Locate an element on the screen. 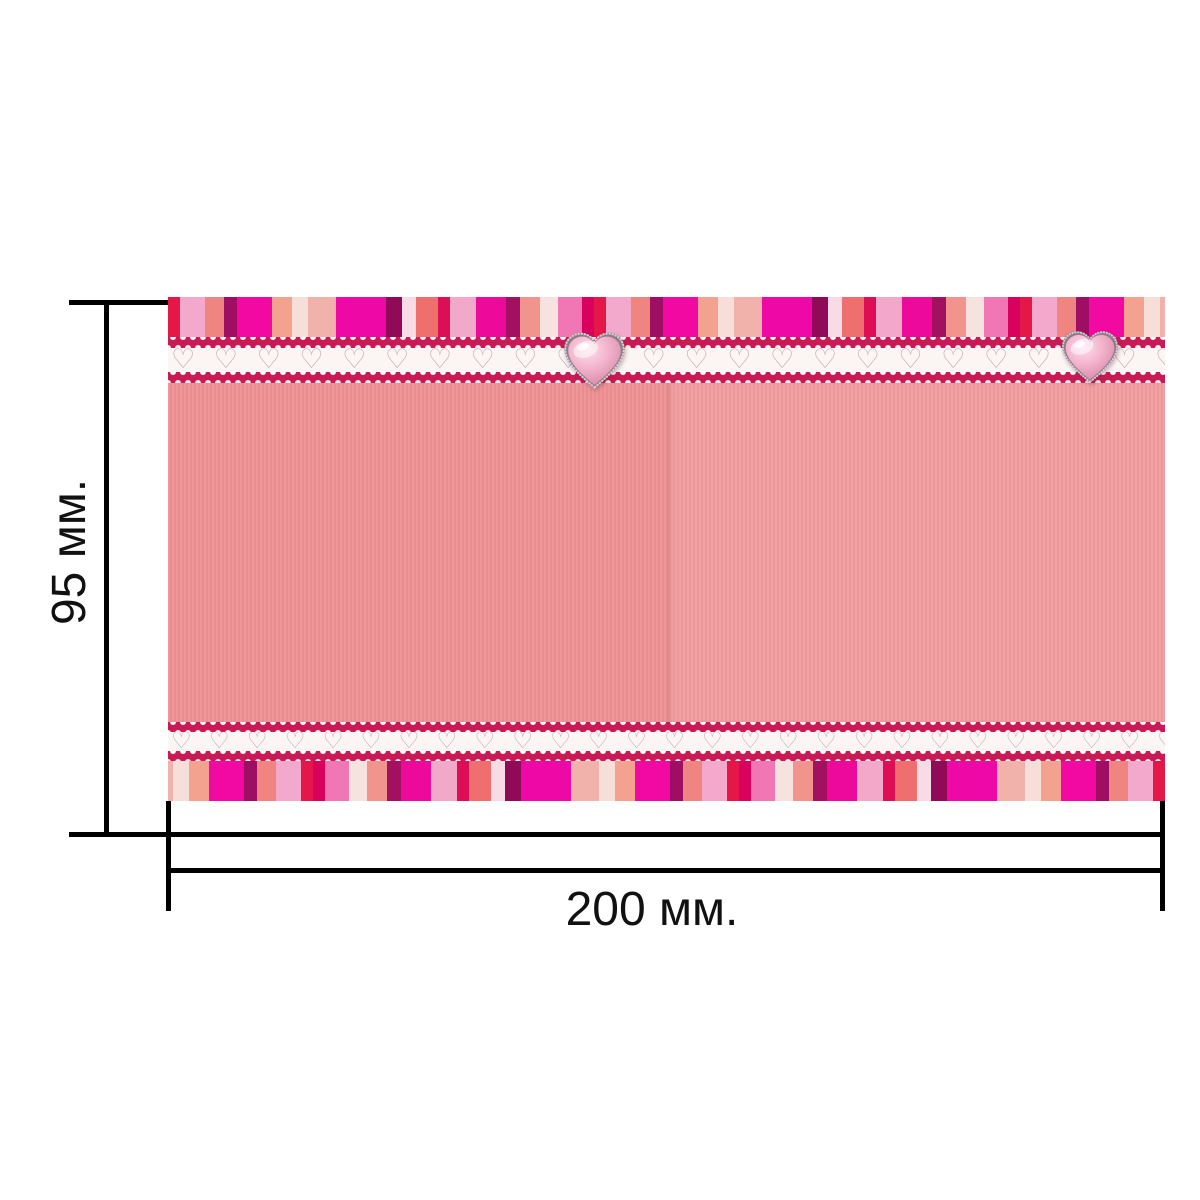  stripe-band-bottom is located at coordinates (666, 781).